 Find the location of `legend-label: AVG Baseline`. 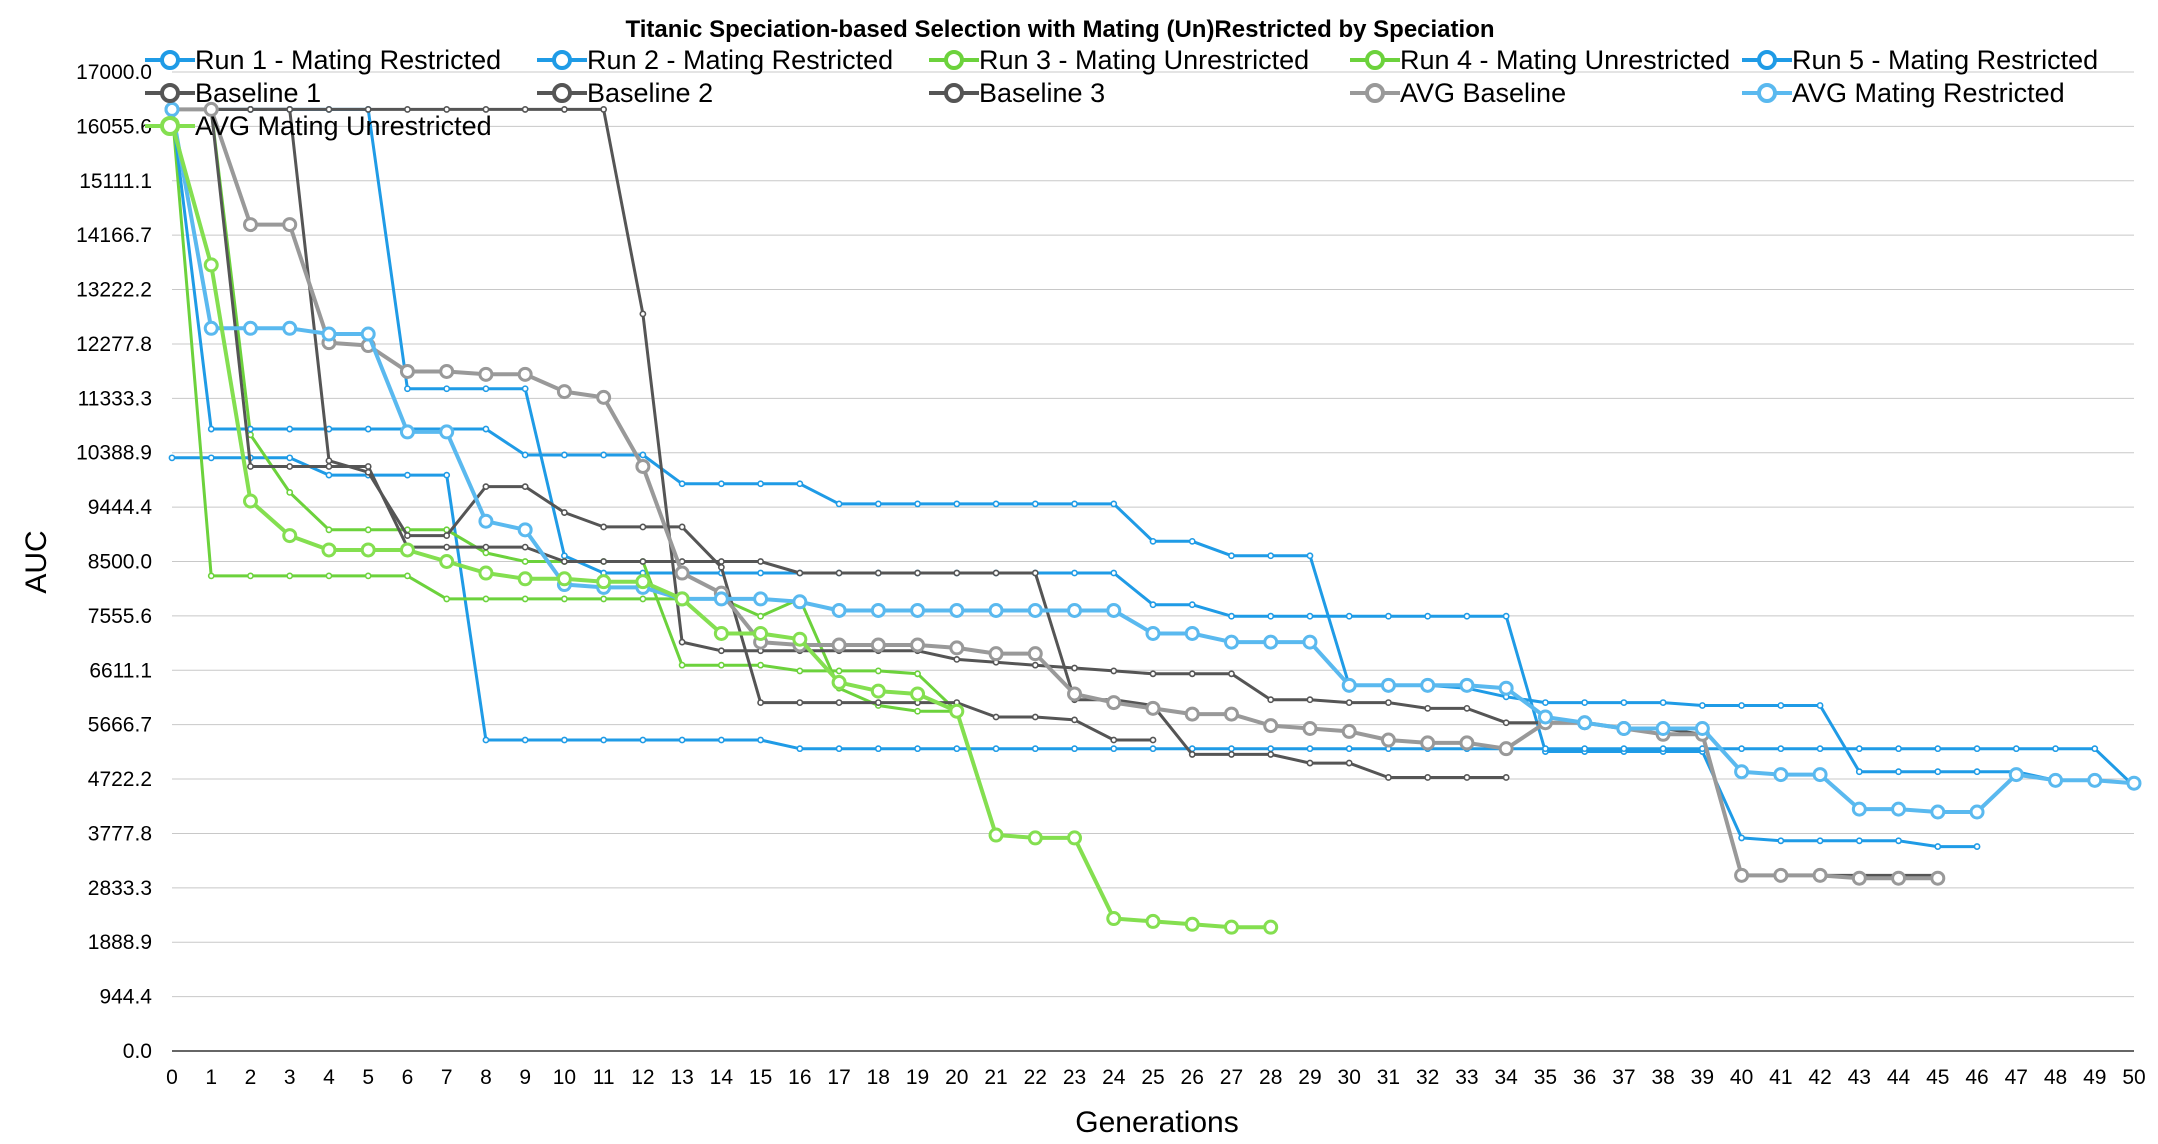

legend-label: AVG Baseline is located at coordinates (1483, 93).